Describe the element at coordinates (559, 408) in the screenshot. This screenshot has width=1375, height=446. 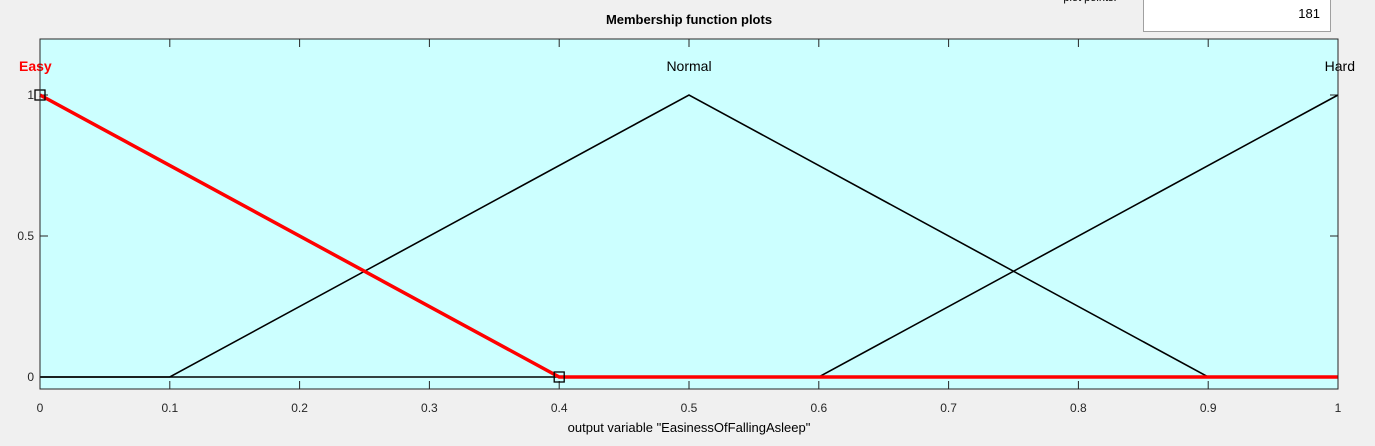
I see `x-tick-label: 0.4` at that location.